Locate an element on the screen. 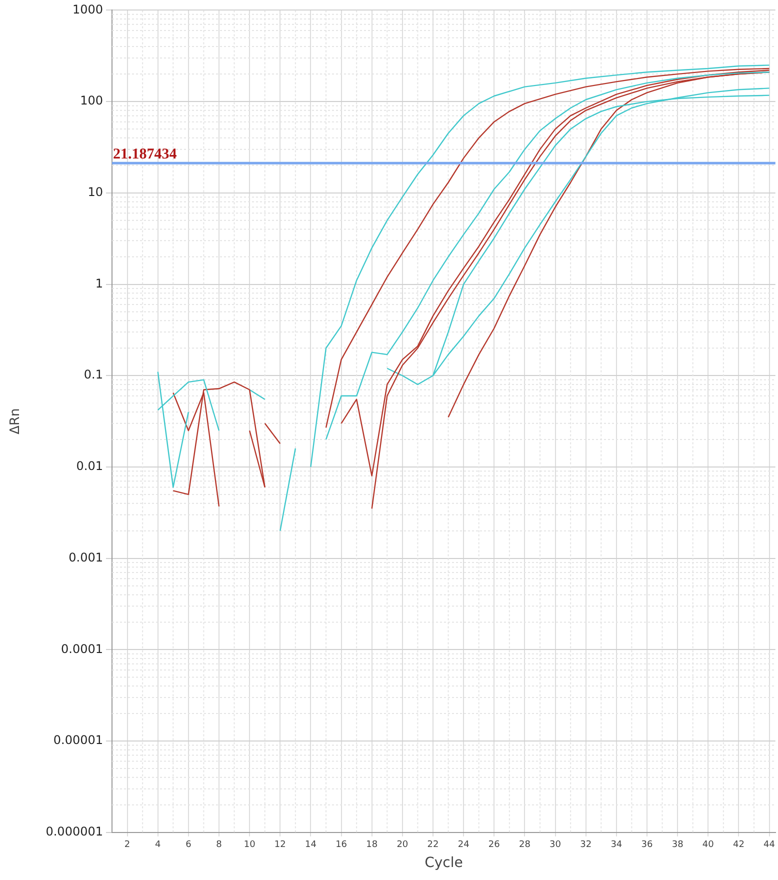 Image resolution: width=778 pixels, height=880 pixels. x-tick-label: 6 is located at coordinates (189, 845).